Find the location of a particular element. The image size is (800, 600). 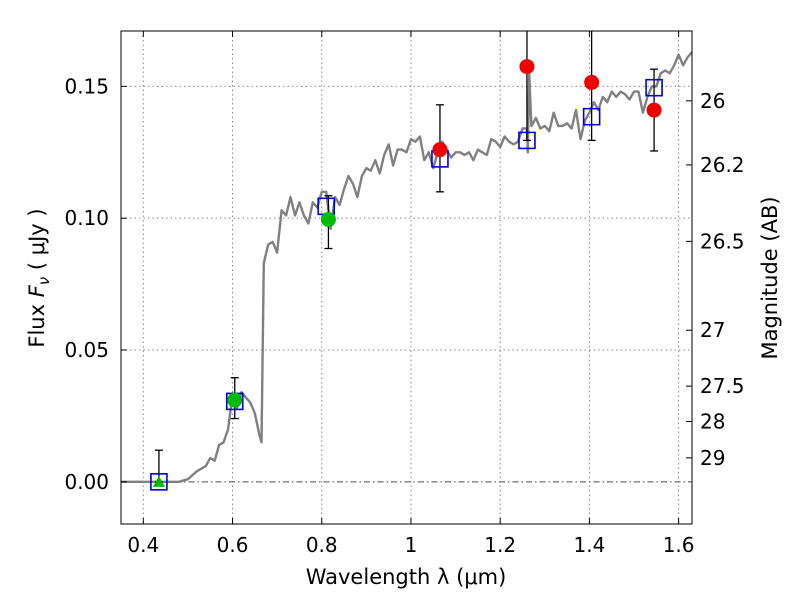

x-tick-label: 0.8 is located at coordinates (322, 545).